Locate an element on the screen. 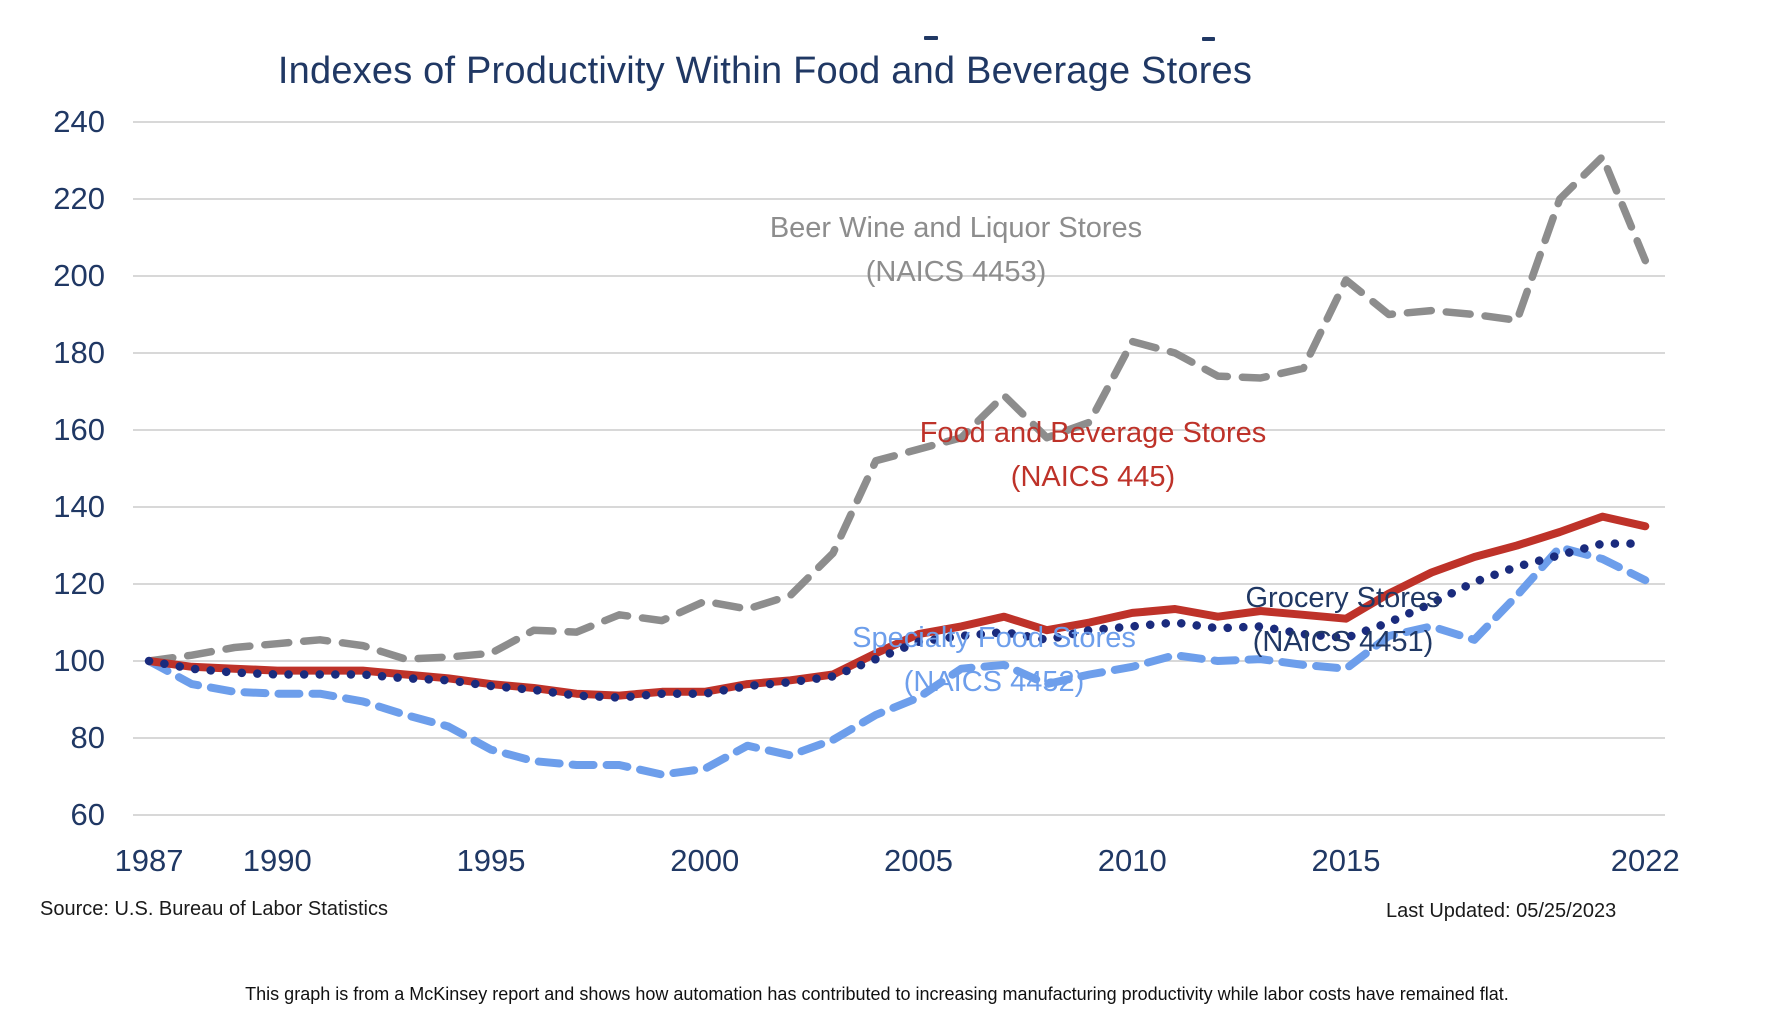  x-tick-label-2015: 2015 is located at coordinates (1346, 860).